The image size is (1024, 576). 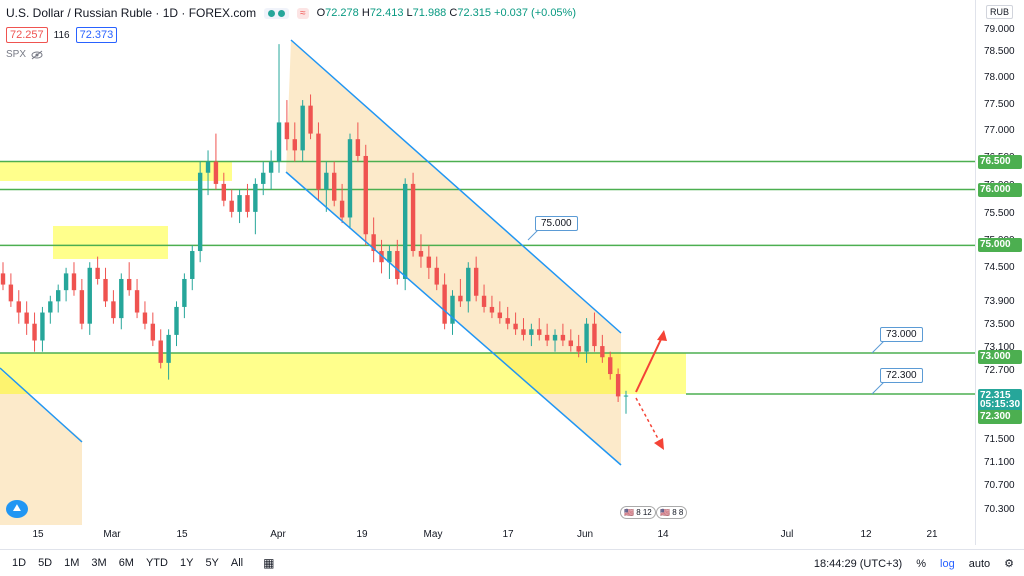 I want to click on time-tick-label: 14, so click(x=663, y=534).